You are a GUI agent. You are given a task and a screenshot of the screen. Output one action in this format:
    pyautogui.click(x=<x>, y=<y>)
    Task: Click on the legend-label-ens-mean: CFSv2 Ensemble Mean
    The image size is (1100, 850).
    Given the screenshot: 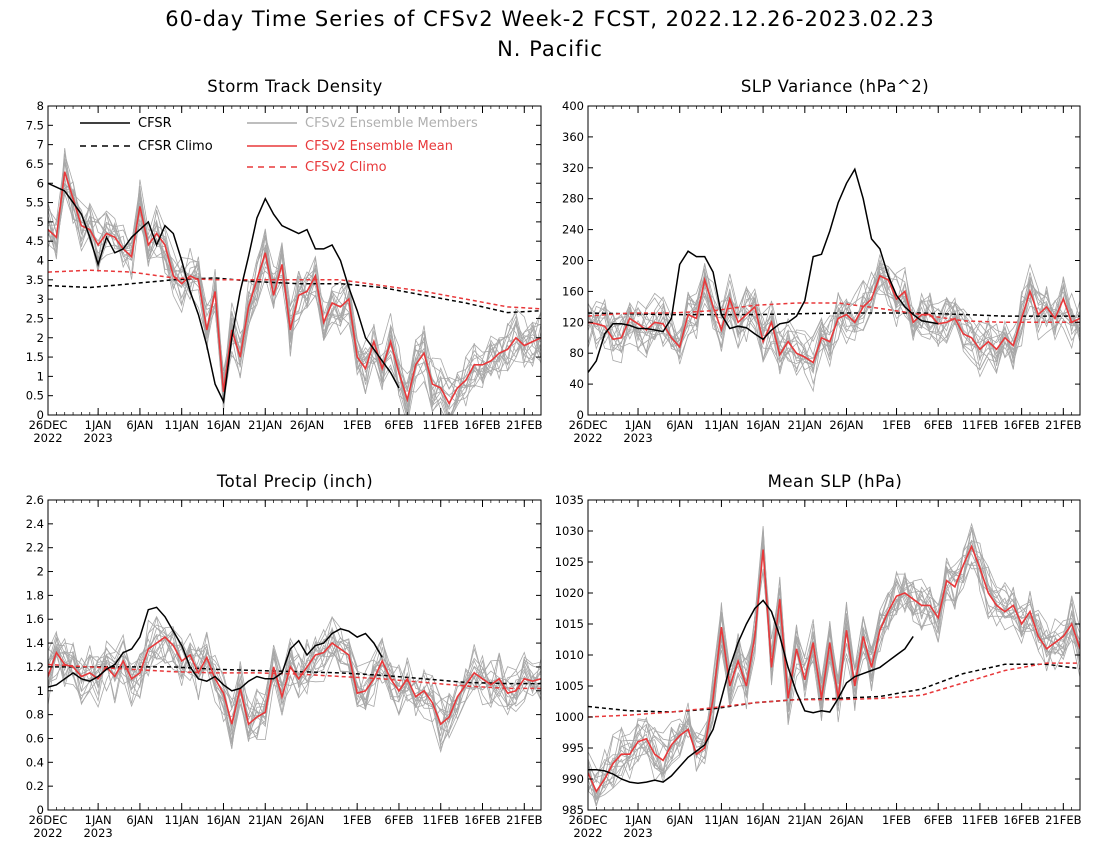 What is the action you would take?
    pyautogui.click(x=379, y=146)
    